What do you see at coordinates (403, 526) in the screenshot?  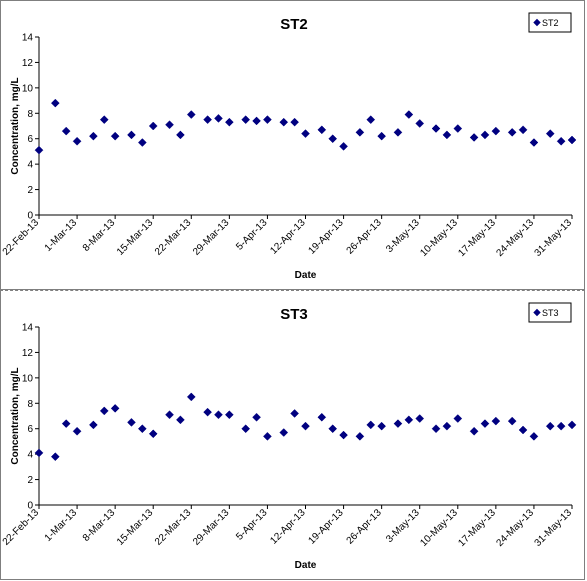 I see `x-tick-label: 3-May-13` at bounding box center [403, 526].